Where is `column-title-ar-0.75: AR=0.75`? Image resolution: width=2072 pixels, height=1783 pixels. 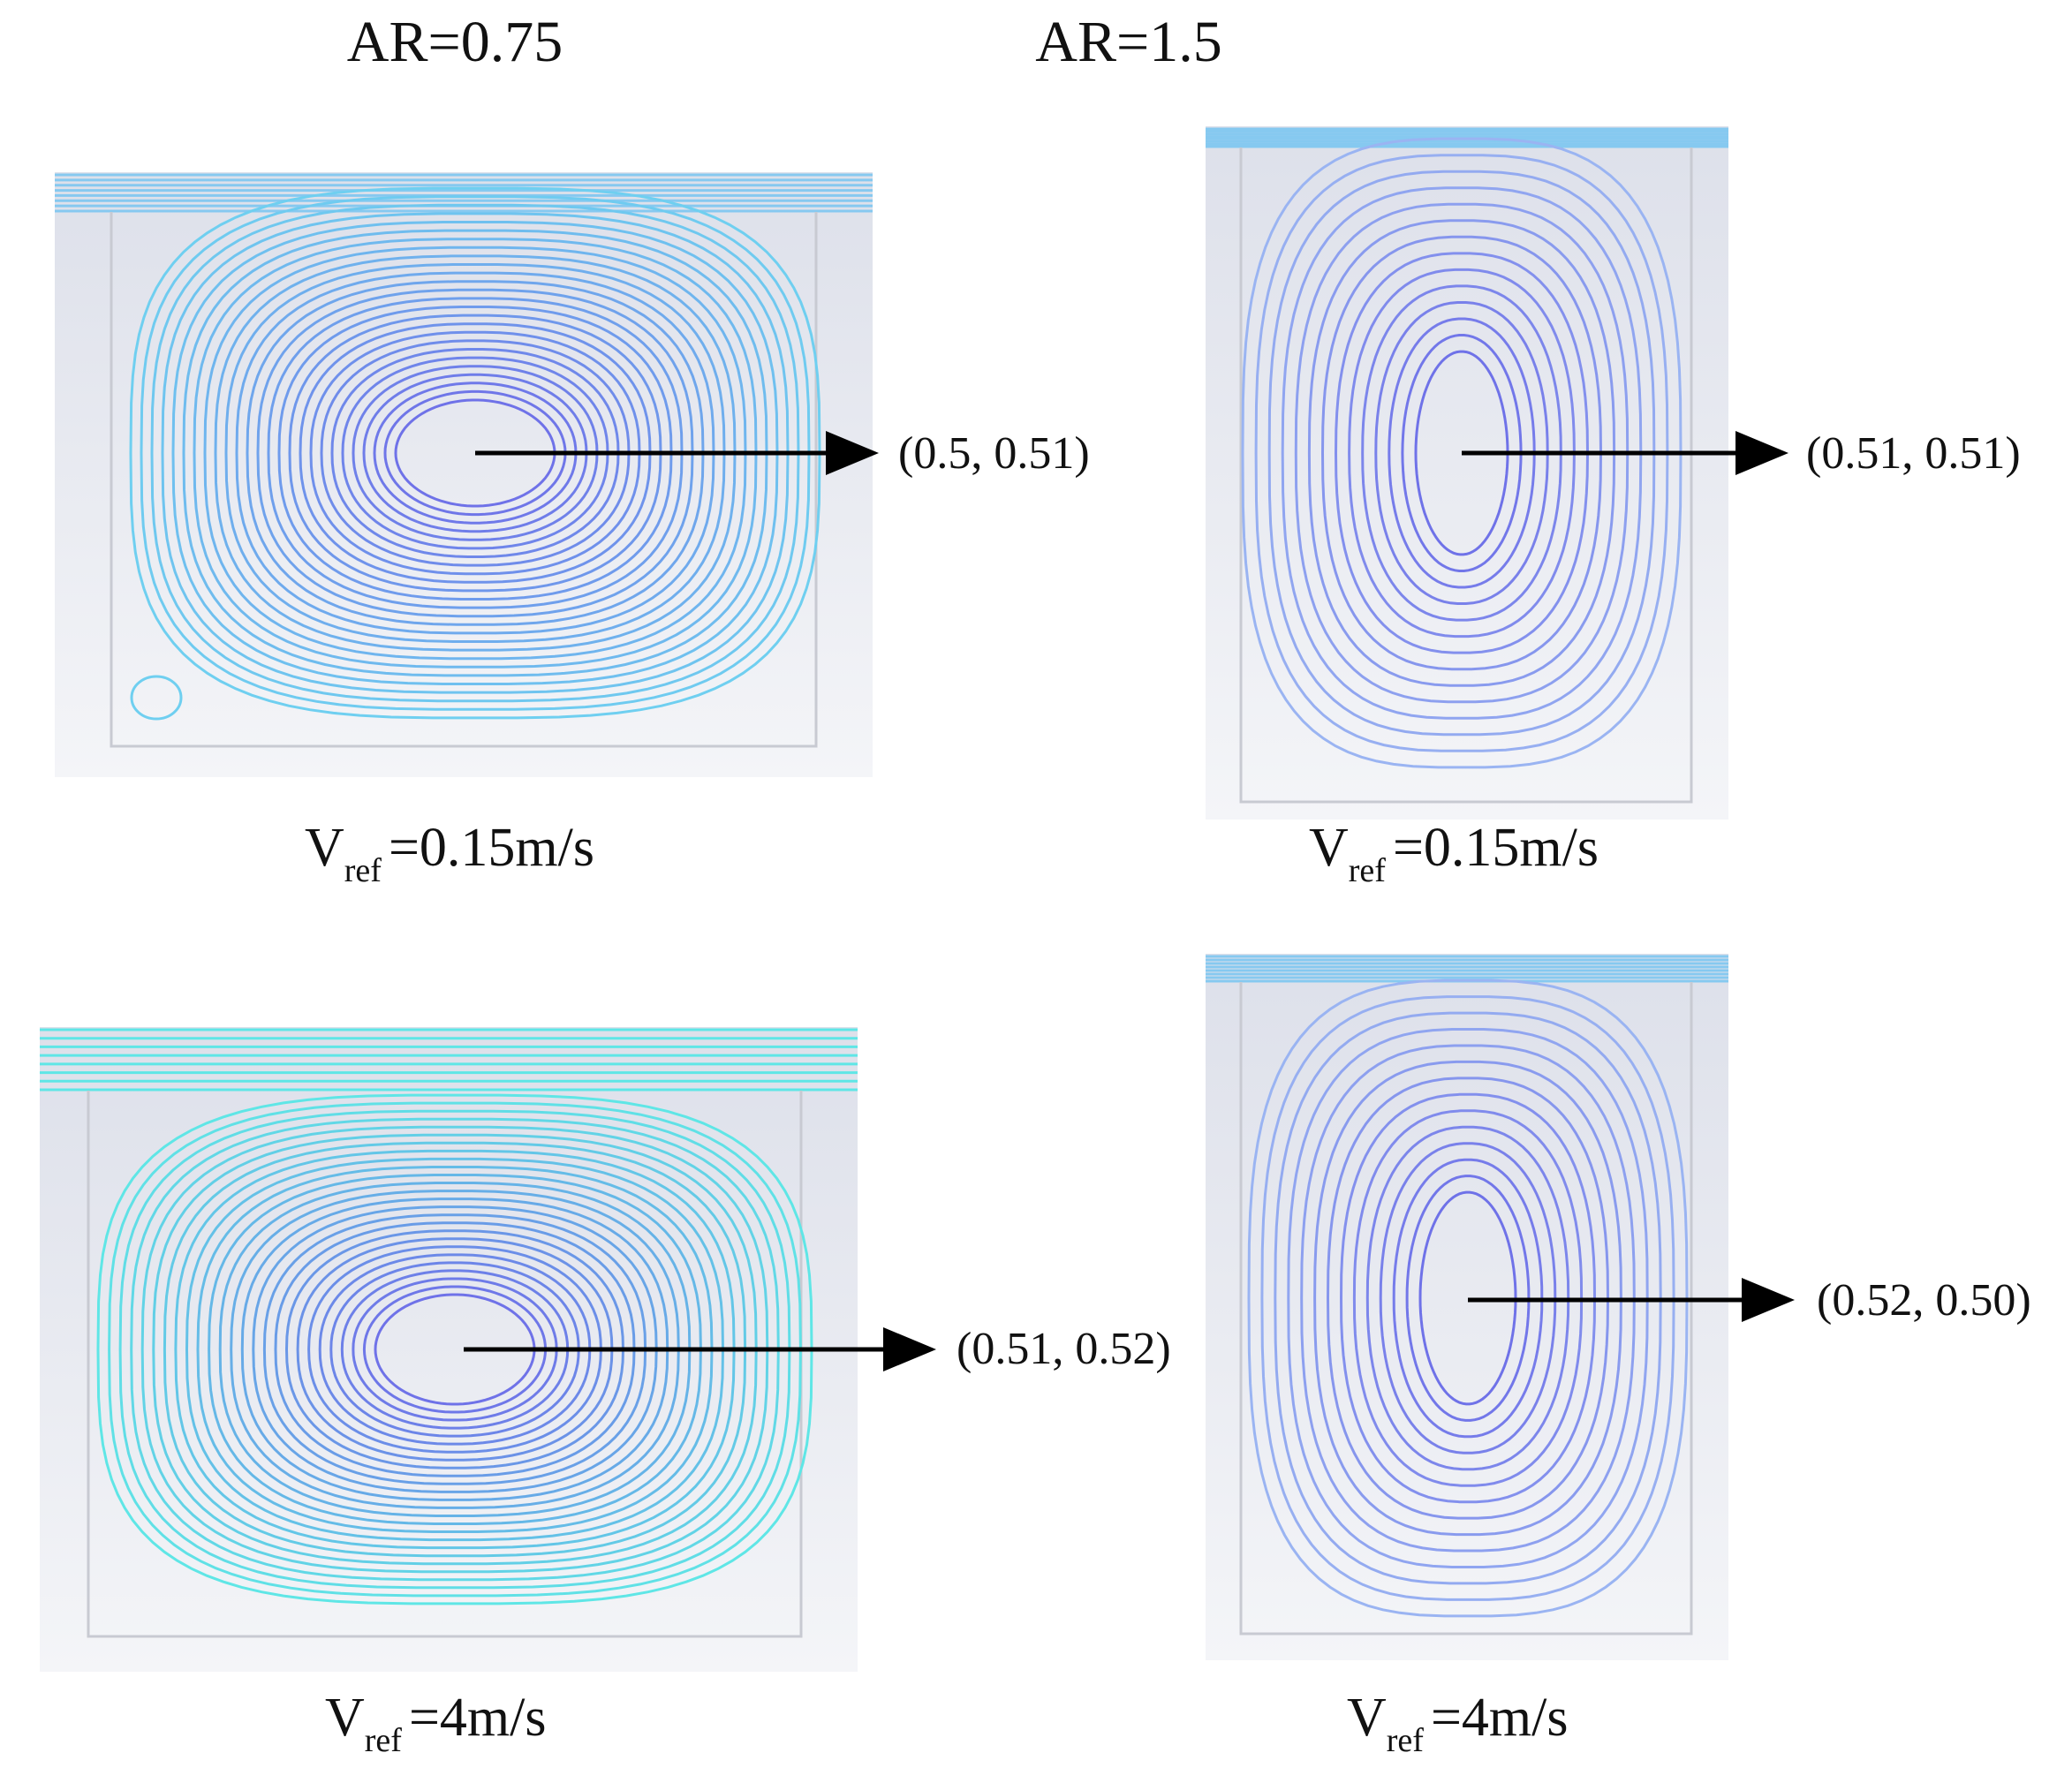 column-title-ar-0.75: AR=0.75 is located at coordinates (454, 42).